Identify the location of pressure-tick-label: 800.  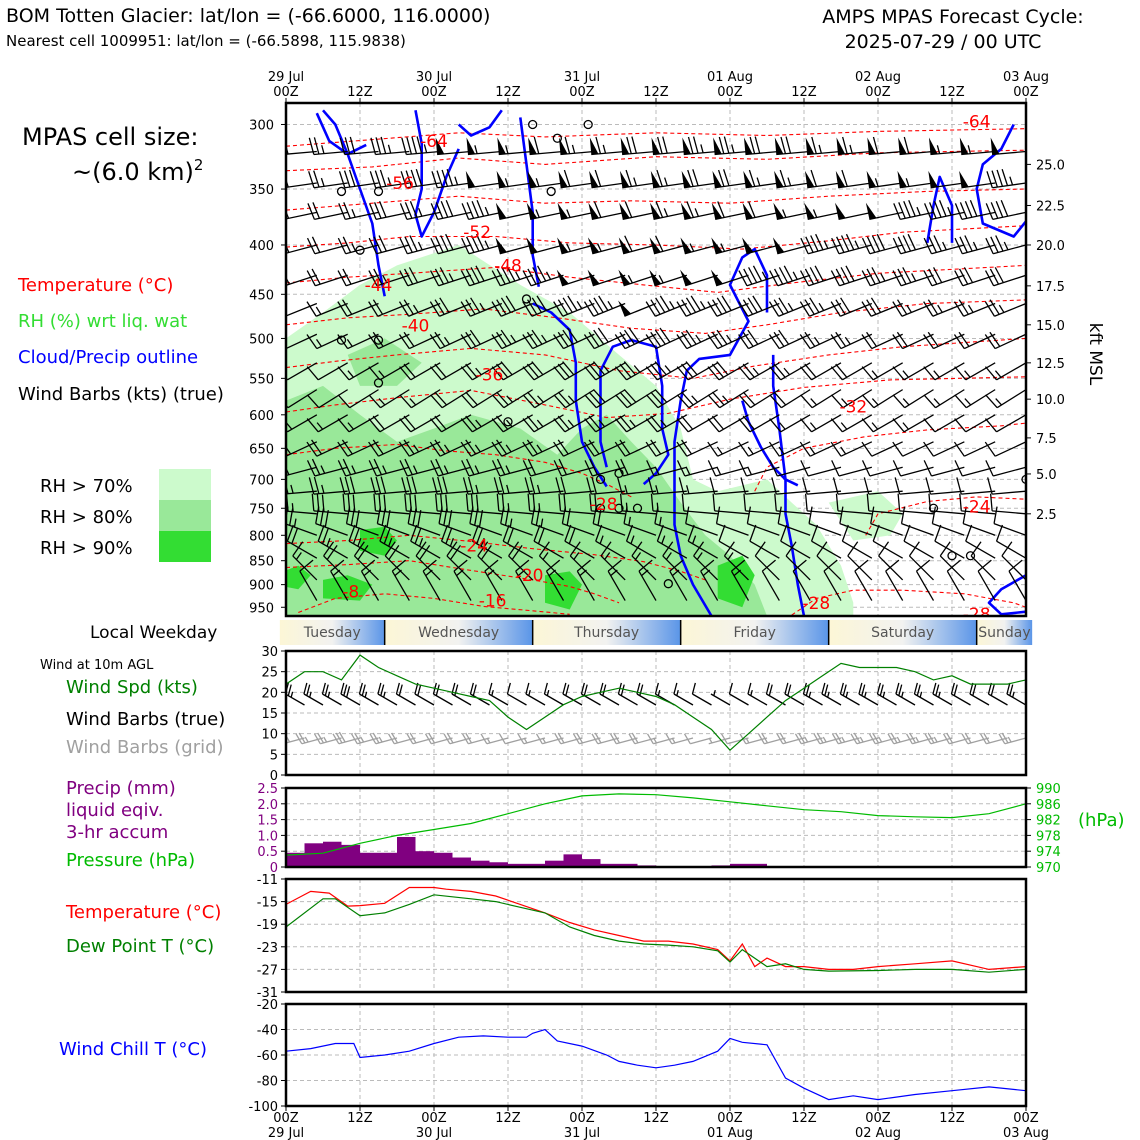
(261, 536).